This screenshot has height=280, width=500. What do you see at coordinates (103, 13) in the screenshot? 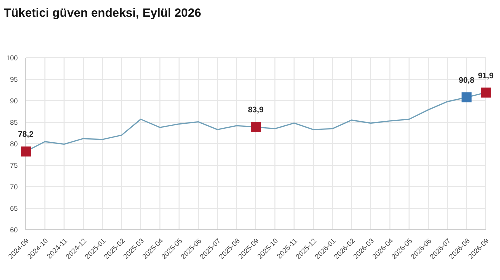
I see `chart-title: Tüketici güven endeksi, Eylül 2026` at bounding box center [103, 13].